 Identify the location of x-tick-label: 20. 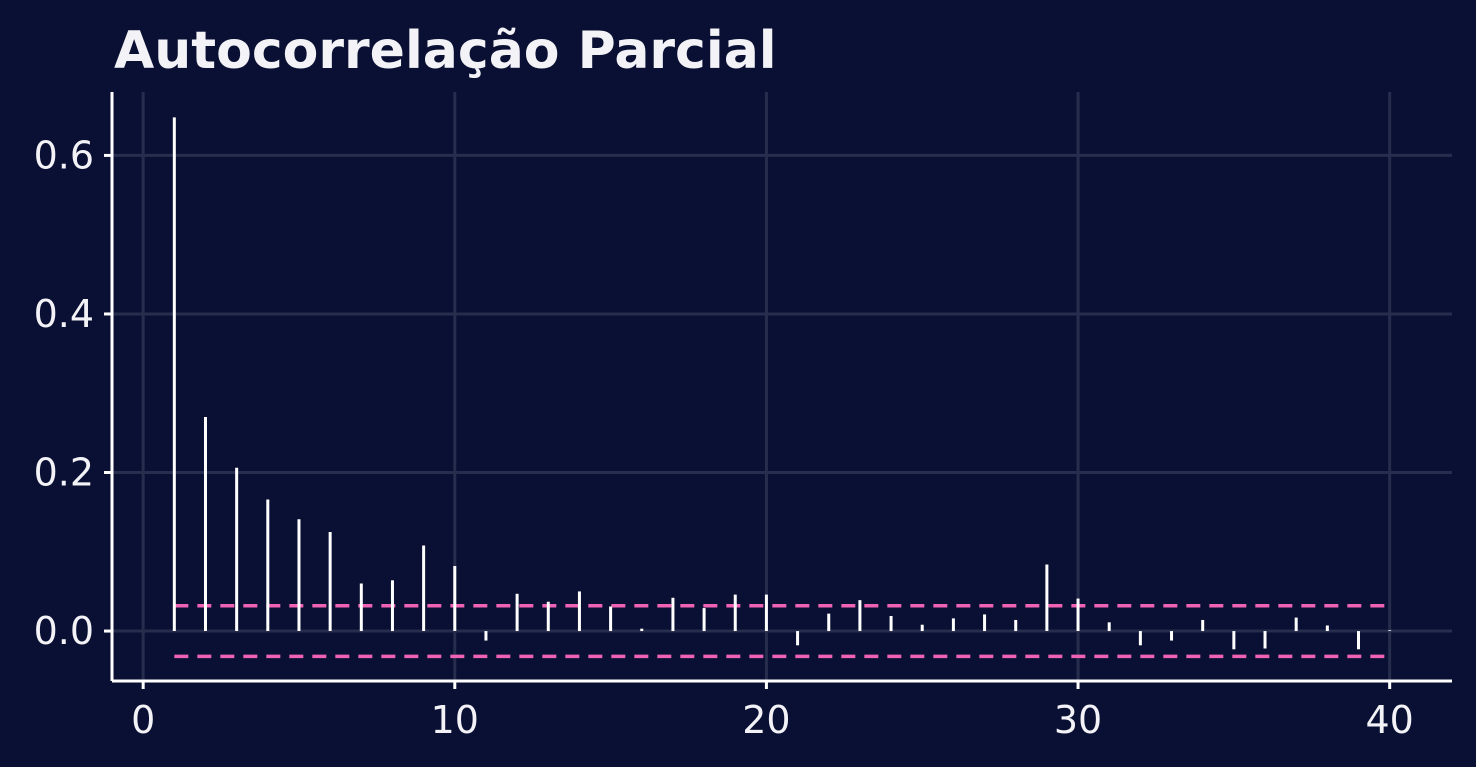
(766, 720).